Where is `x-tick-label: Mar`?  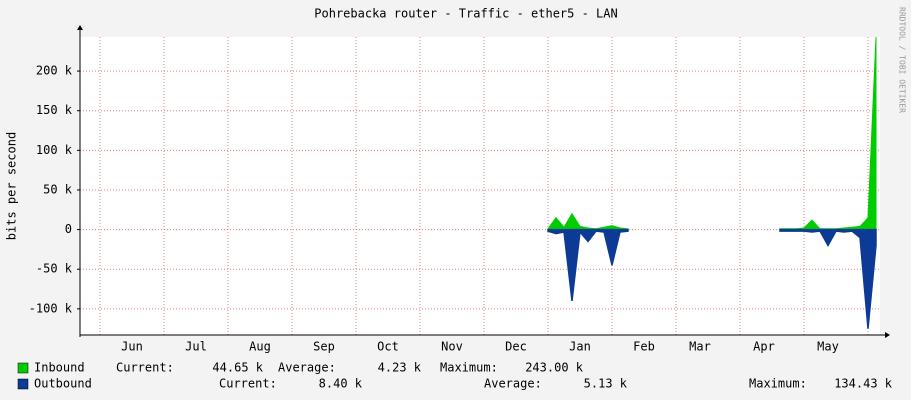 x-tick-label: Mar is located at coordinates (700, 347).